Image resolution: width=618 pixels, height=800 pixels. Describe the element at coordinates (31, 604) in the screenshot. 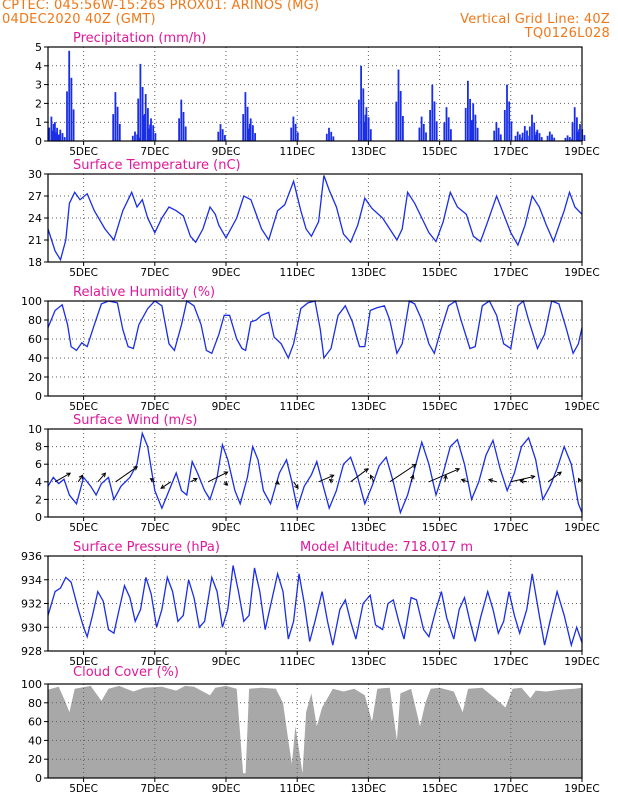

I see `y-tick-label: 932` at that location.